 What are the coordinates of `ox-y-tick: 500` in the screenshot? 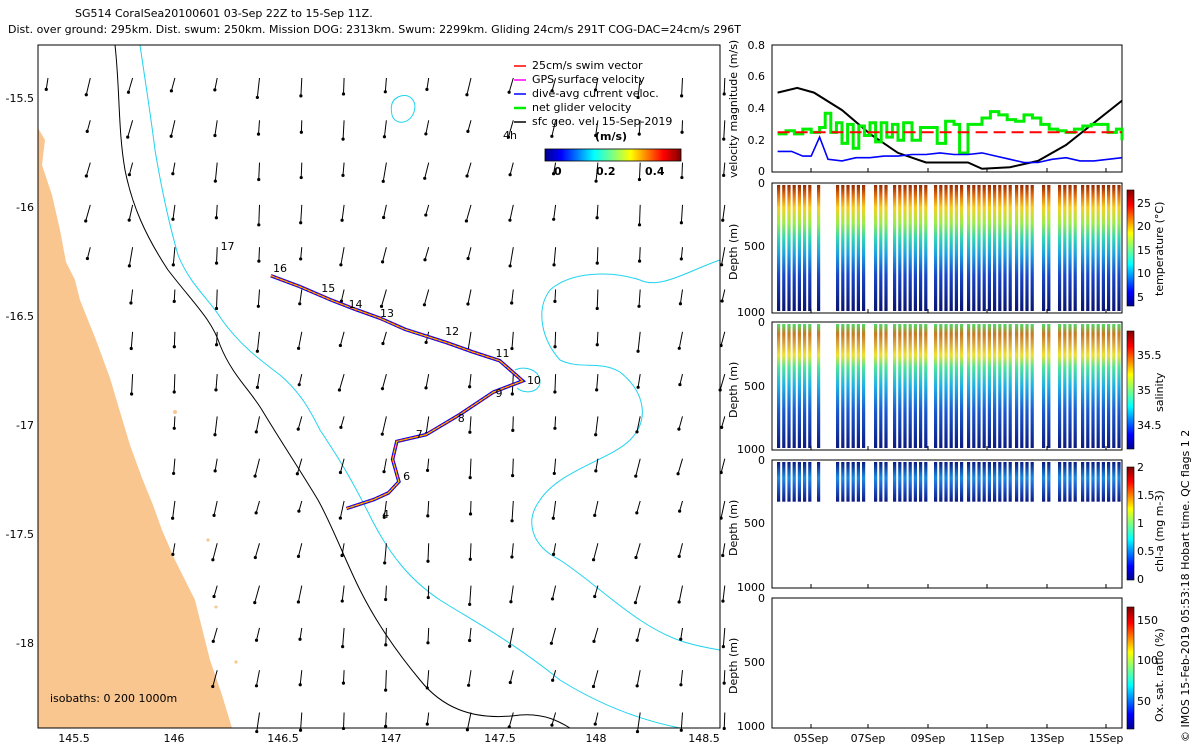 It's located at (754, 662).